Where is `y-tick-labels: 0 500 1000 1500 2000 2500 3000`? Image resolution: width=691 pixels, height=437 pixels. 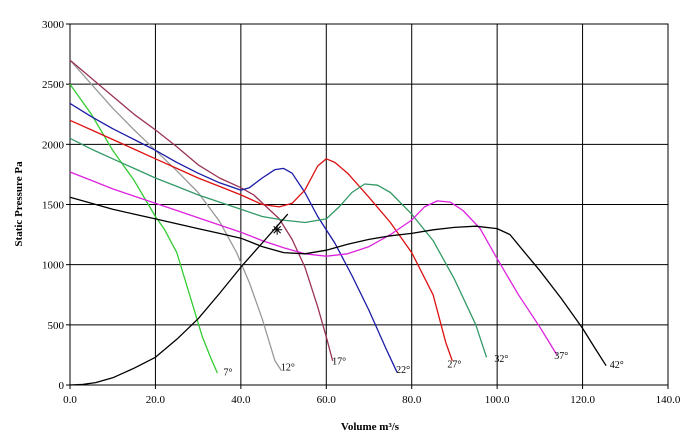 y-tick-labels: 0 500 1000 1500 2000 2500 3000 is located at coordinates (53, 205).